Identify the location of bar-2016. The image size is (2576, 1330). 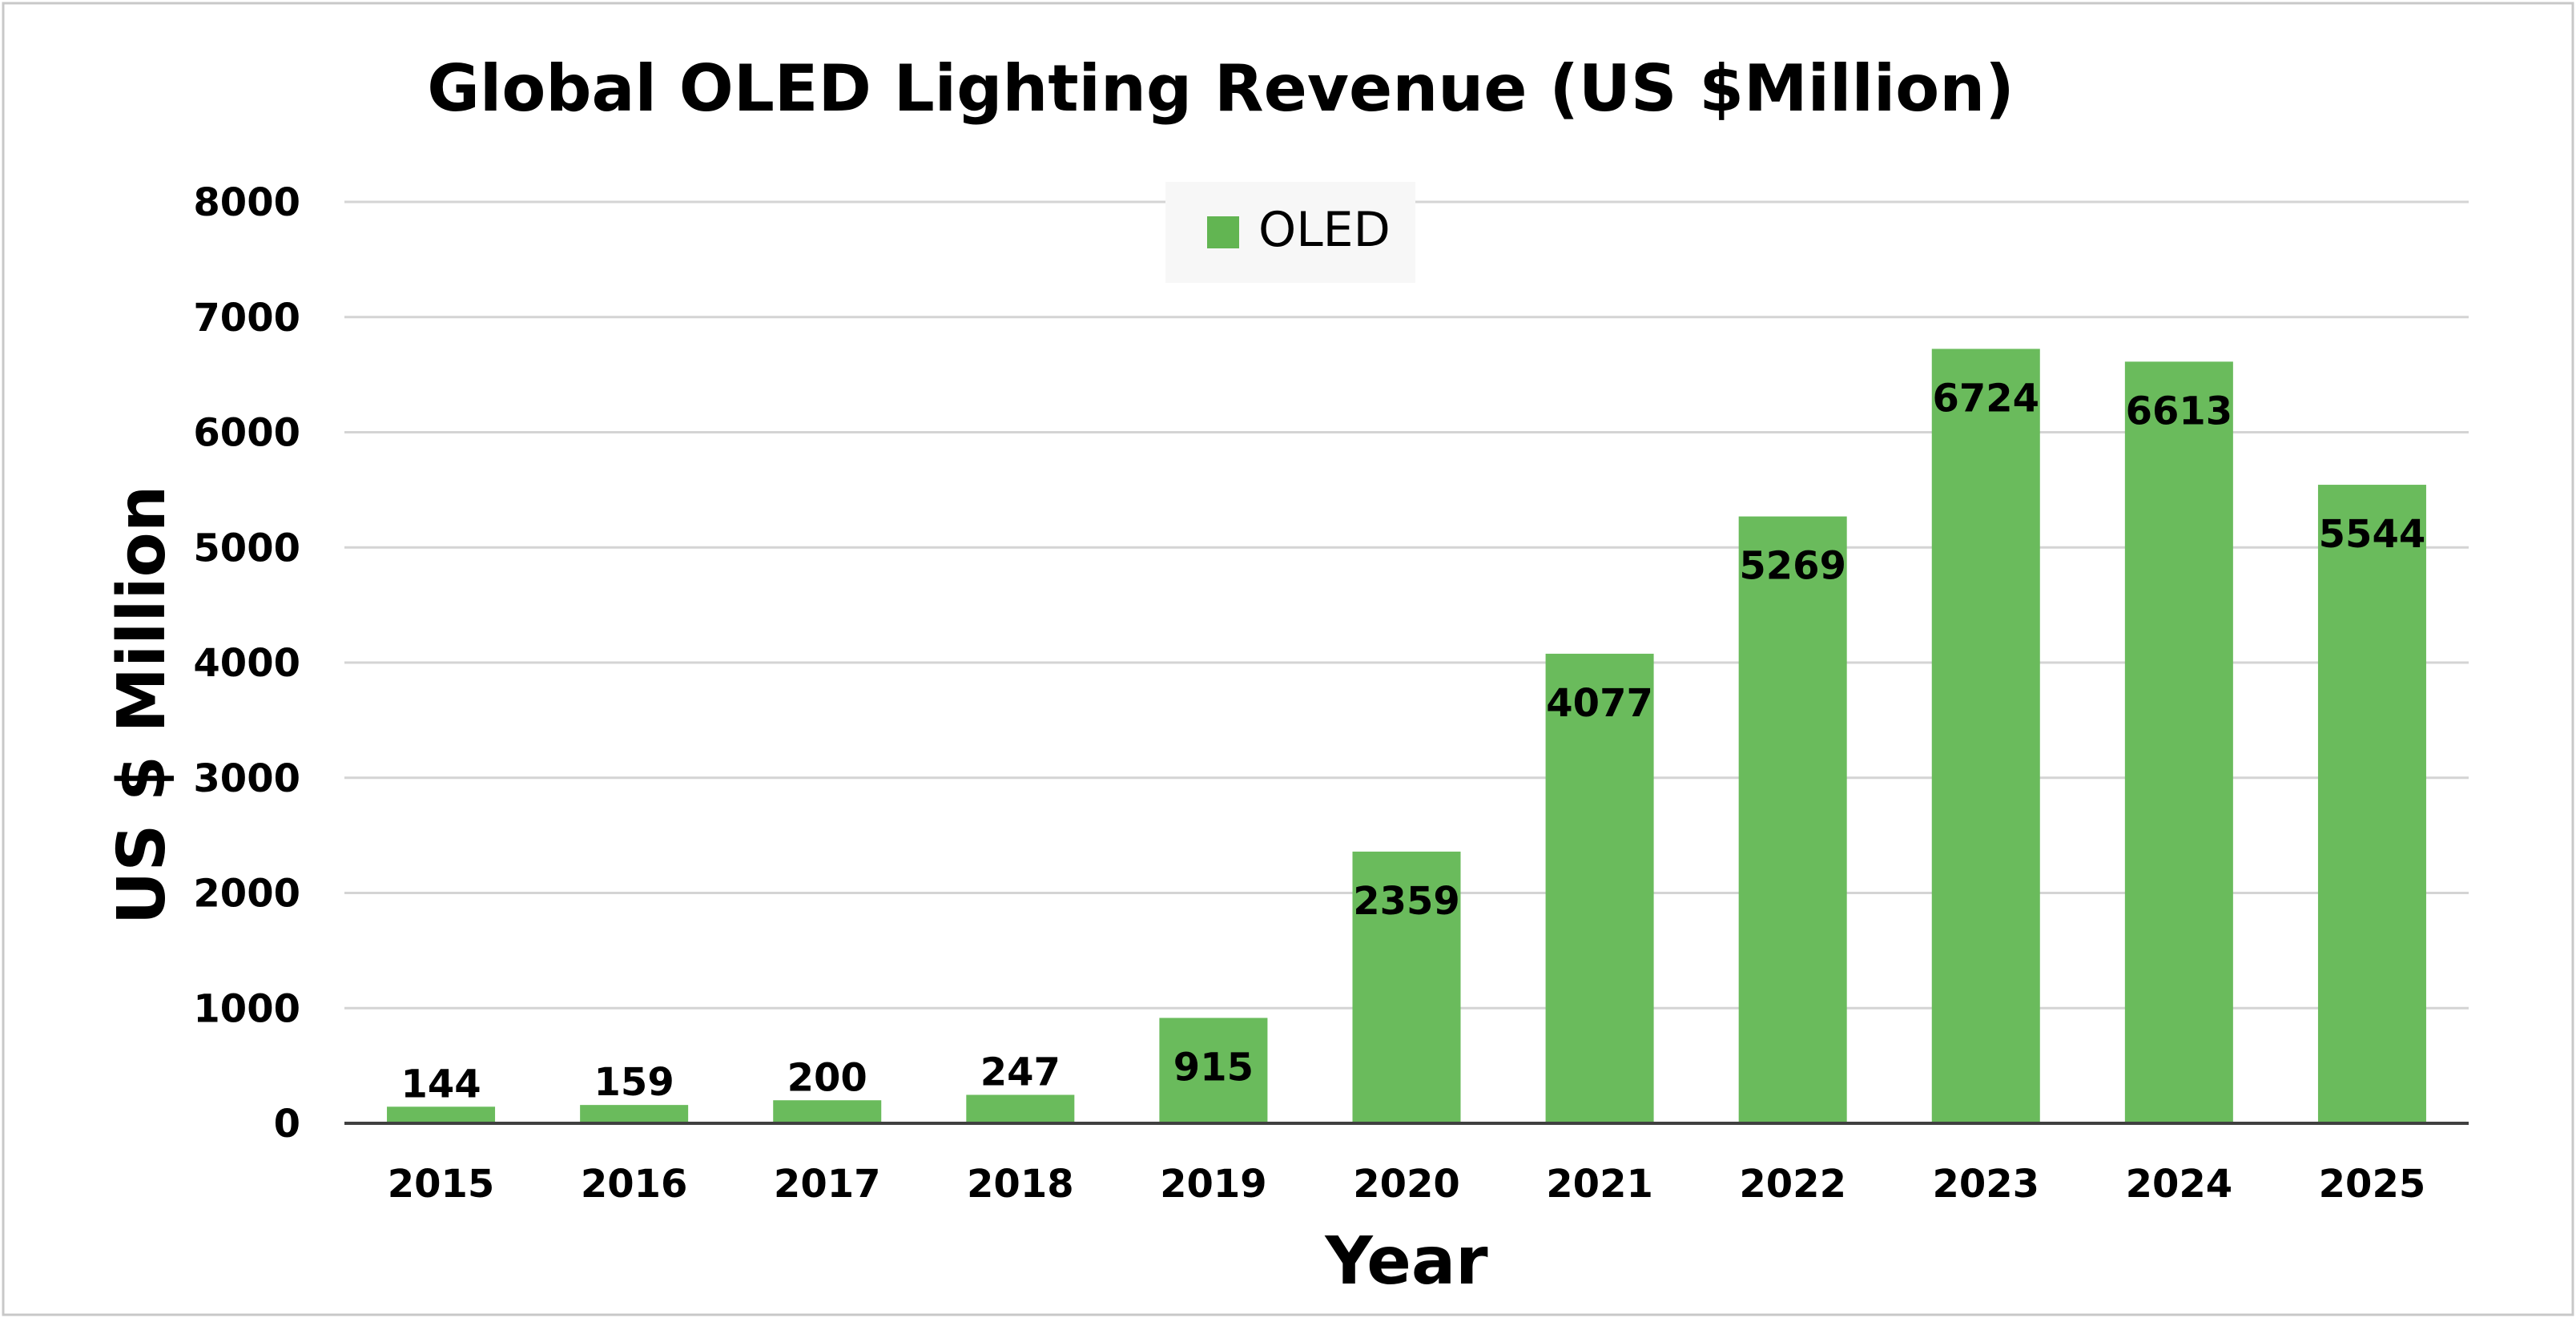
(634, 1114).